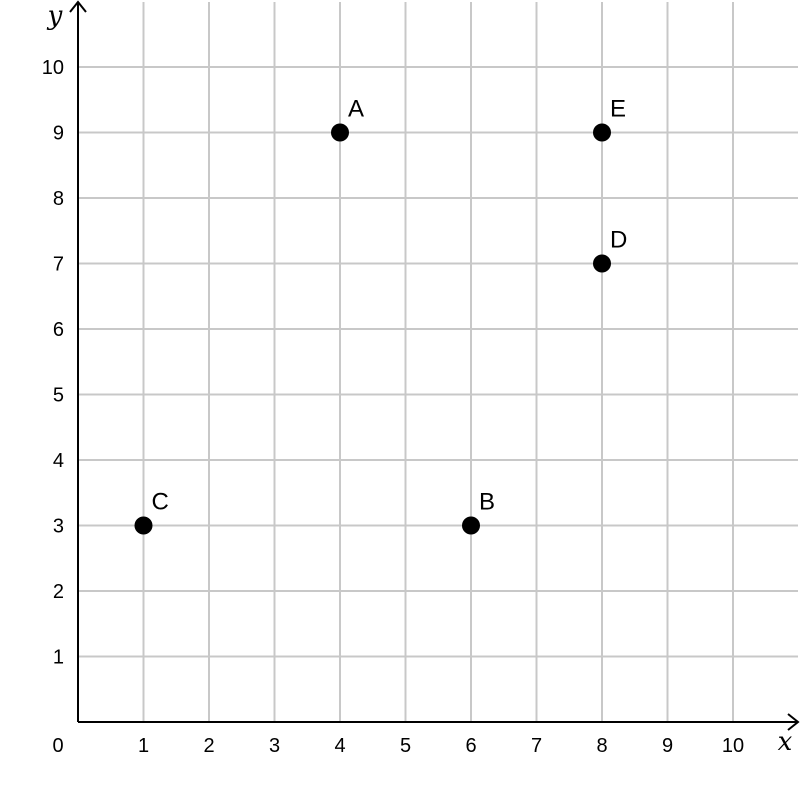  I want to click on data-point-d: D, so click(610, 250).